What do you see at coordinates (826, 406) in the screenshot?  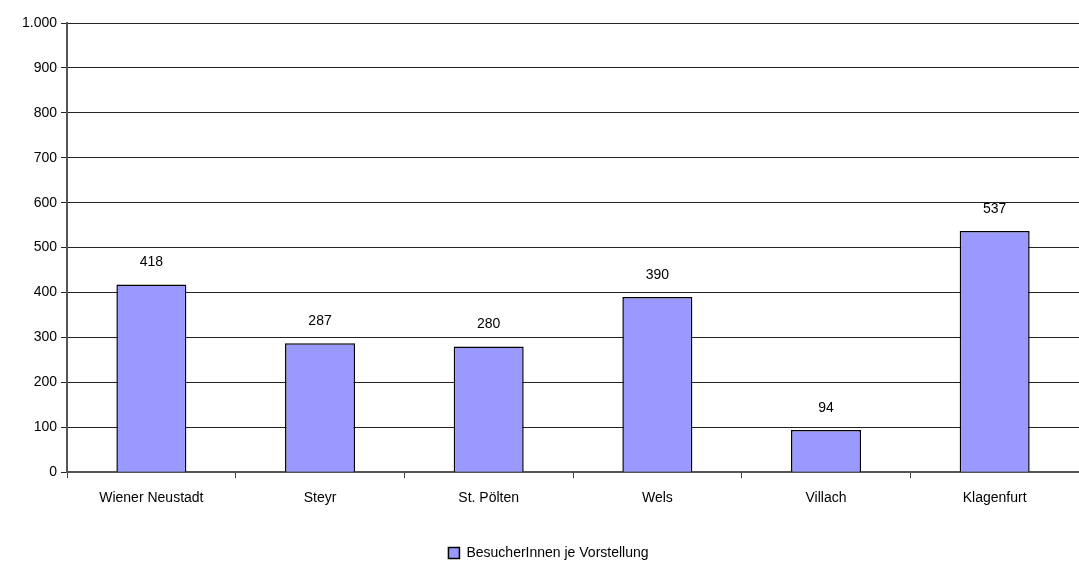 I see `data-label: 94` at bounding box center [826, 406].